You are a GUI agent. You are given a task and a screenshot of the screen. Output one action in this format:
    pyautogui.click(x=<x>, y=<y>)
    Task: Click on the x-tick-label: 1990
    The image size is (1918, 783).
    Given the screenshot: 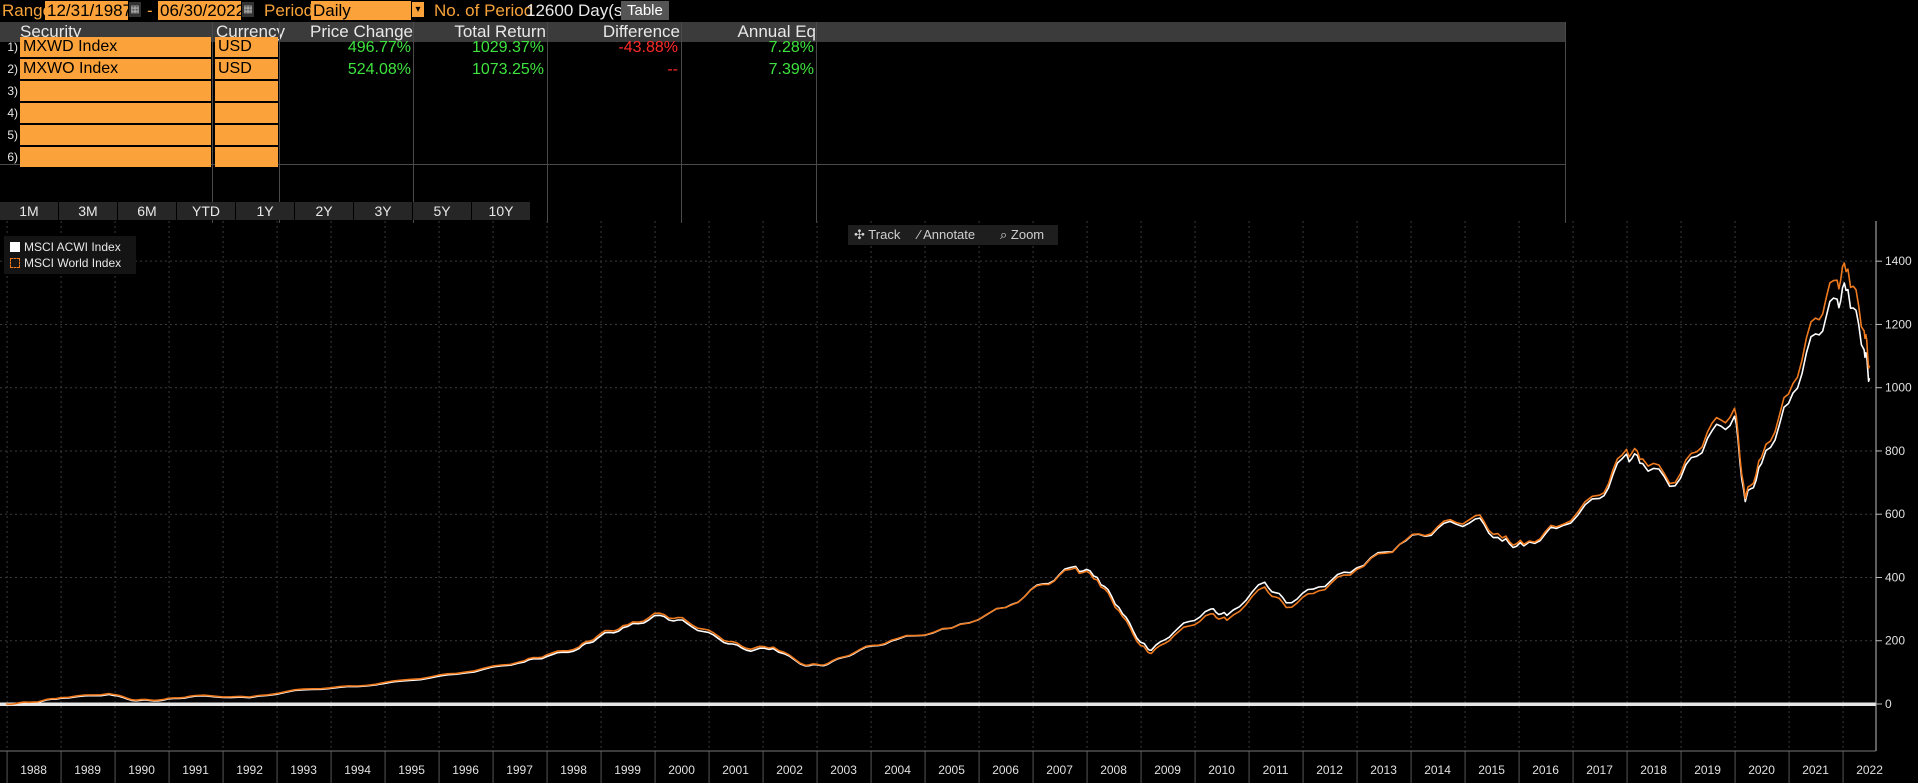 What is the action you would take?
    pyautogui.click(x=141, y=770)
    